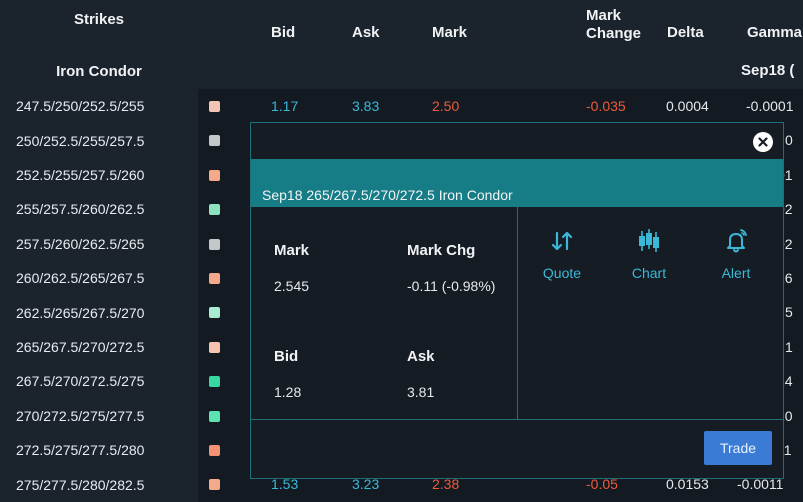  What do you see at coordinates (687, 484) in the screenshot?
I see `cell-delta: 0.0153` at bounding box center [687, 484].